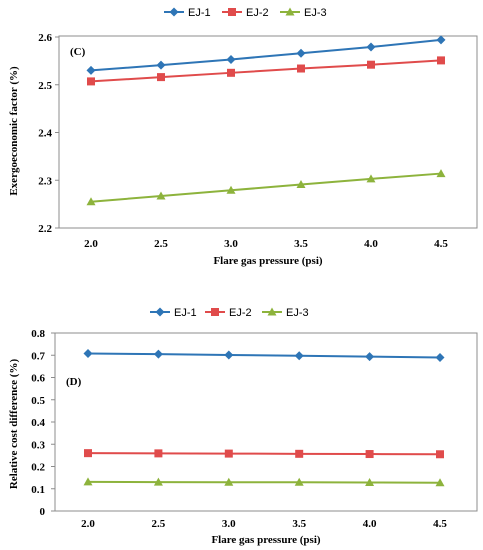  I want to click on y-tick-label: 2.4, so click(45, 134).